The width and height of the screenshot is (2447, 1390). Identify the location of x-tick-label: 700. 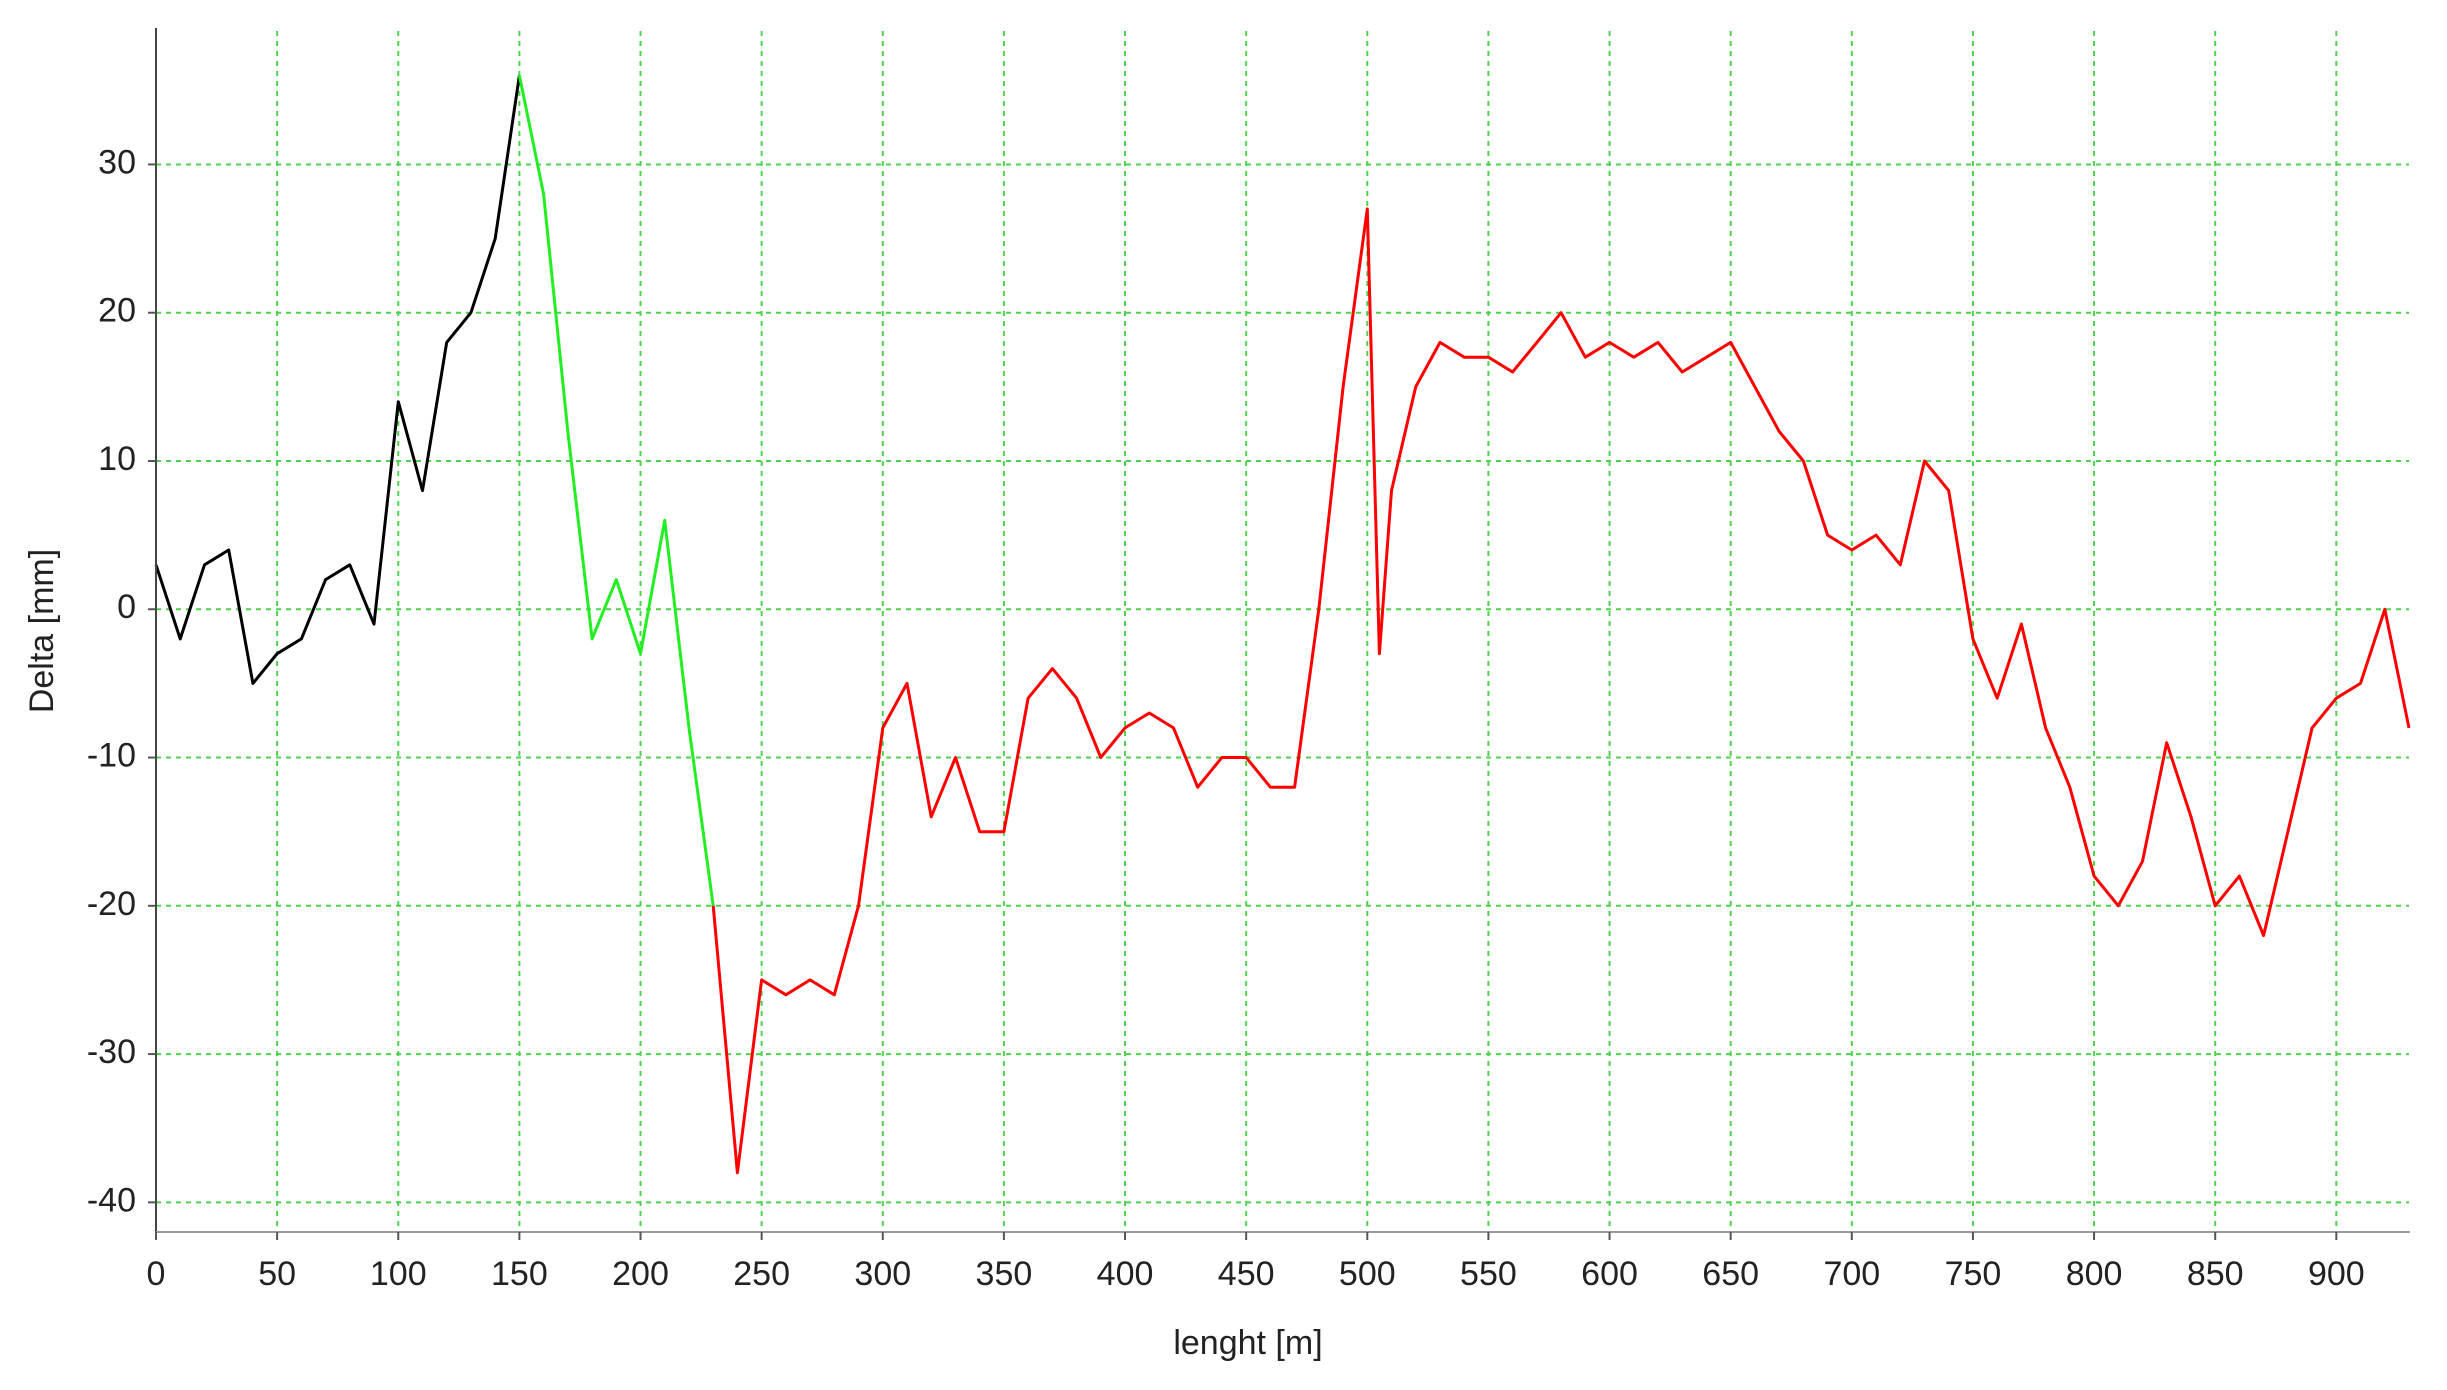
(1851, 1274).